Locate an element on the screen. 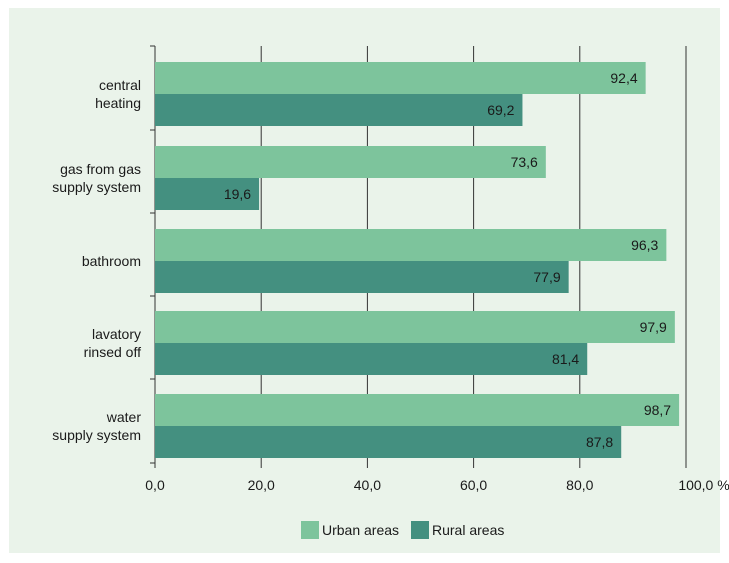 The height and width of the screenshot is (563, 729). data-label: 97,9 is located at coordinates (653, 327).